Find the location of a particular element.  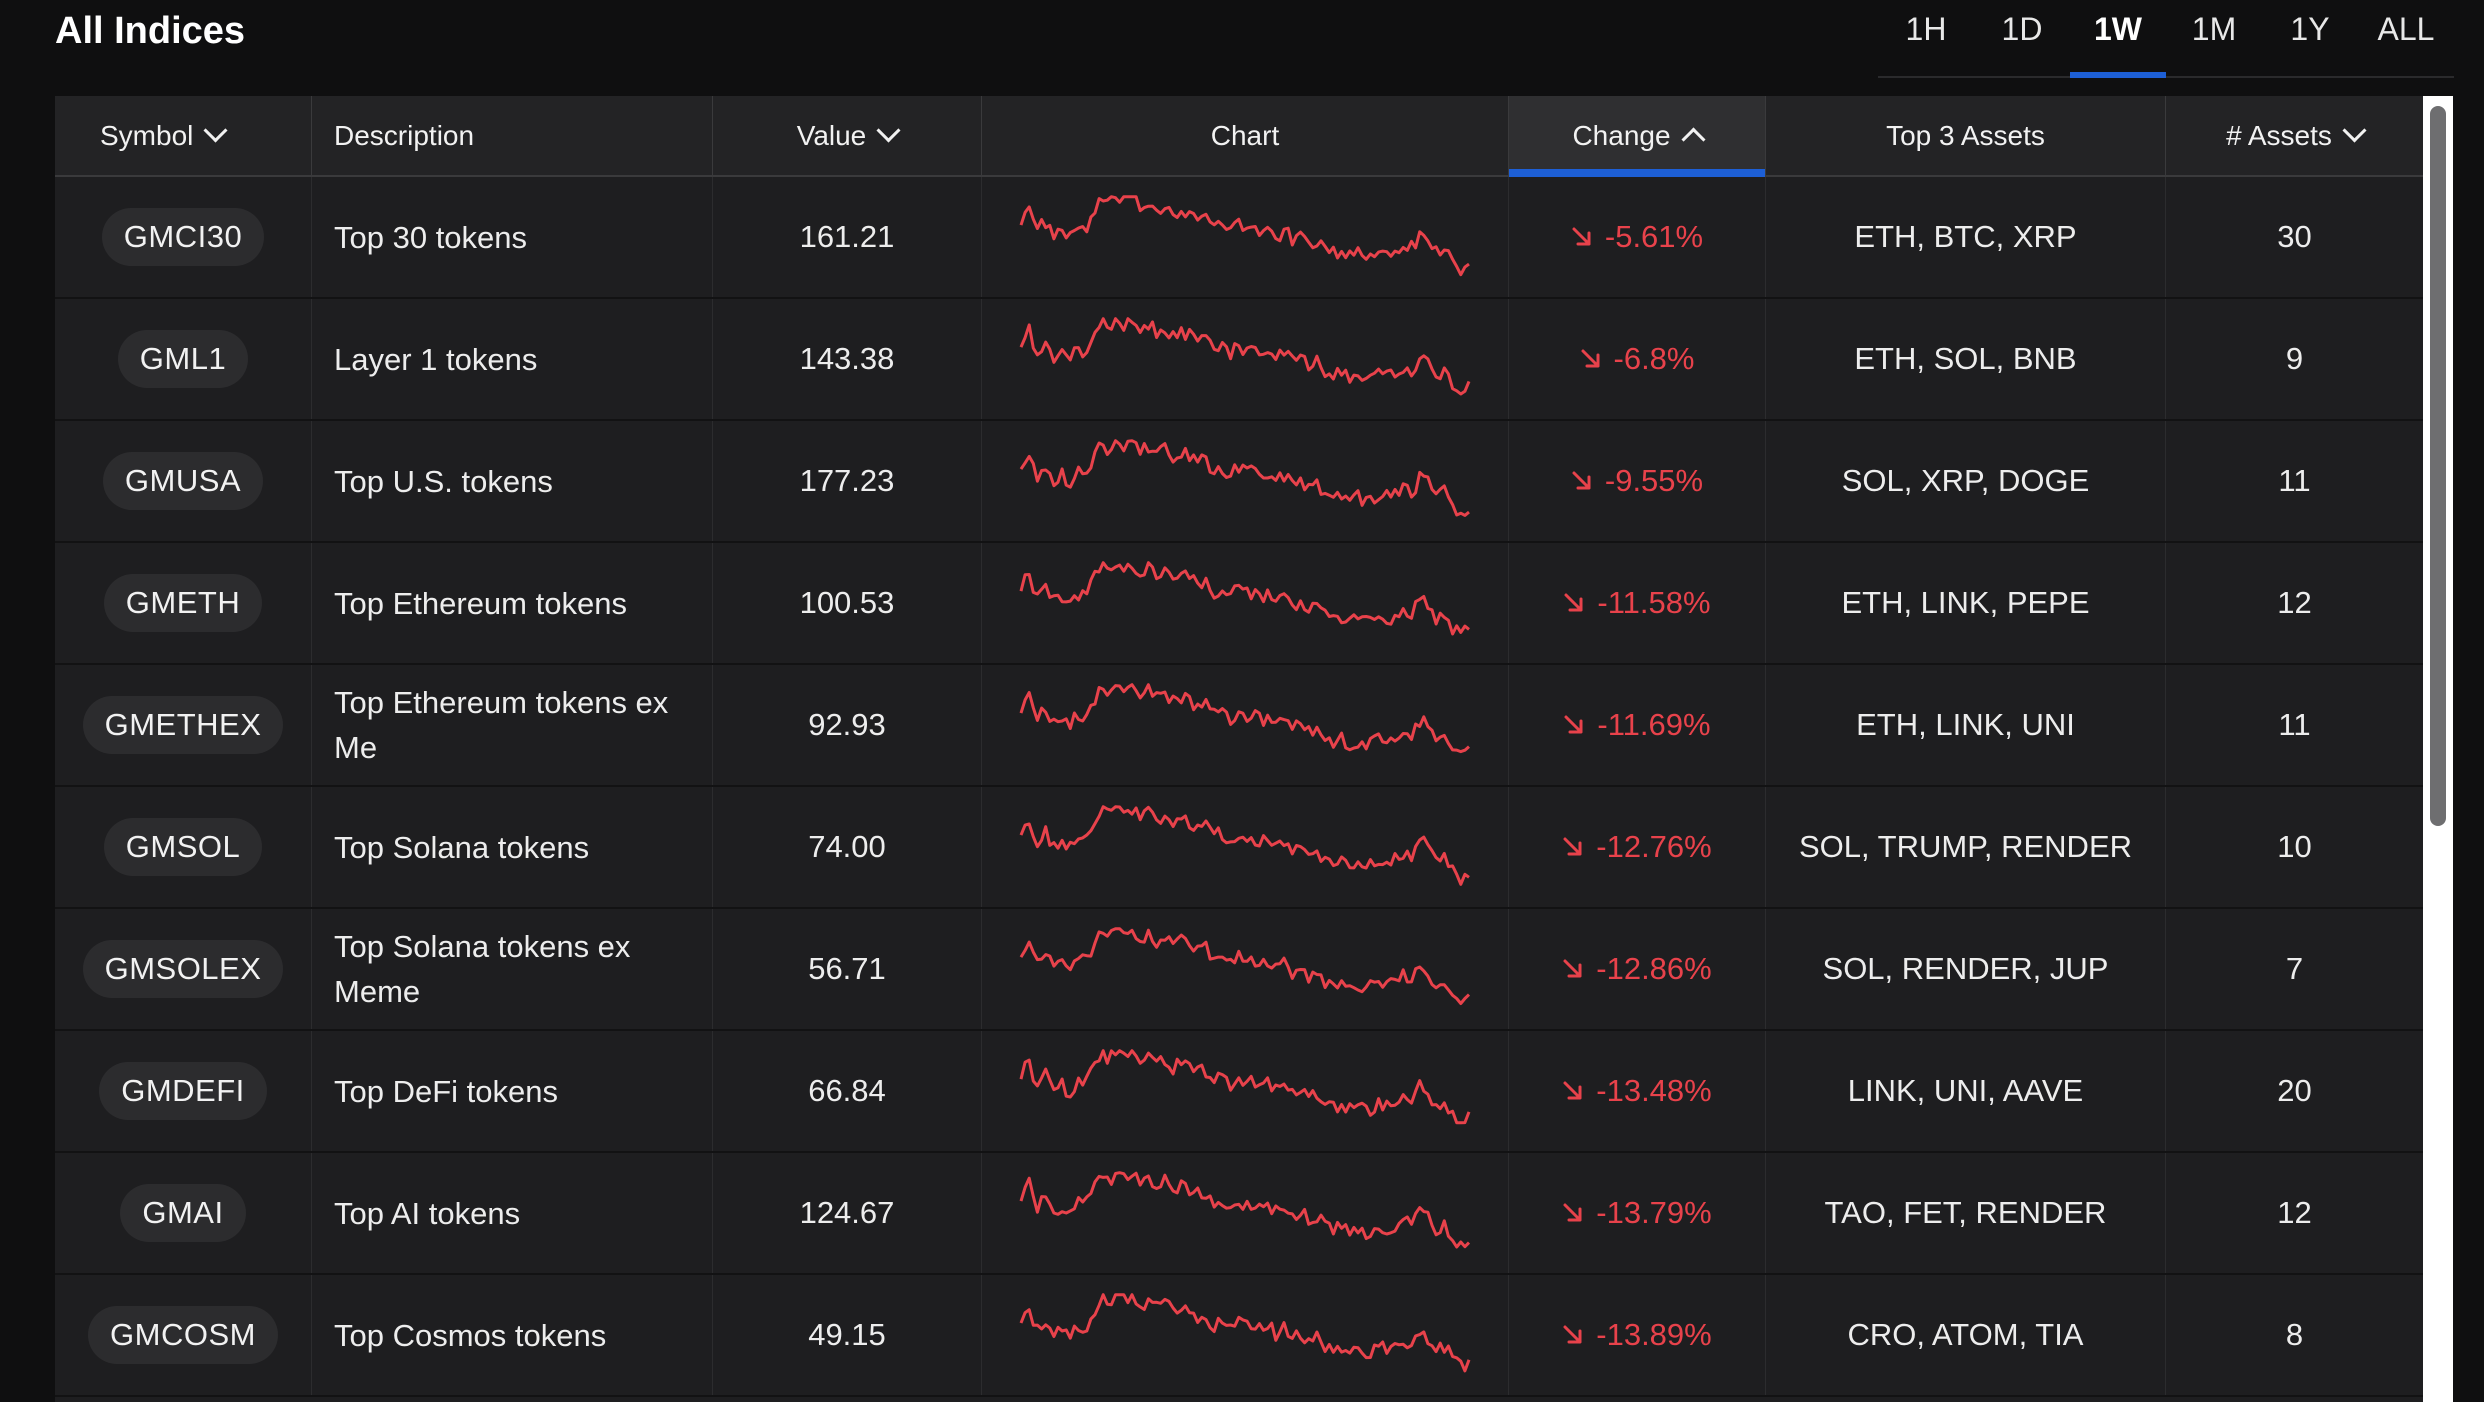

symbol-pill: GMUSA is located at coordinates (183, 481).